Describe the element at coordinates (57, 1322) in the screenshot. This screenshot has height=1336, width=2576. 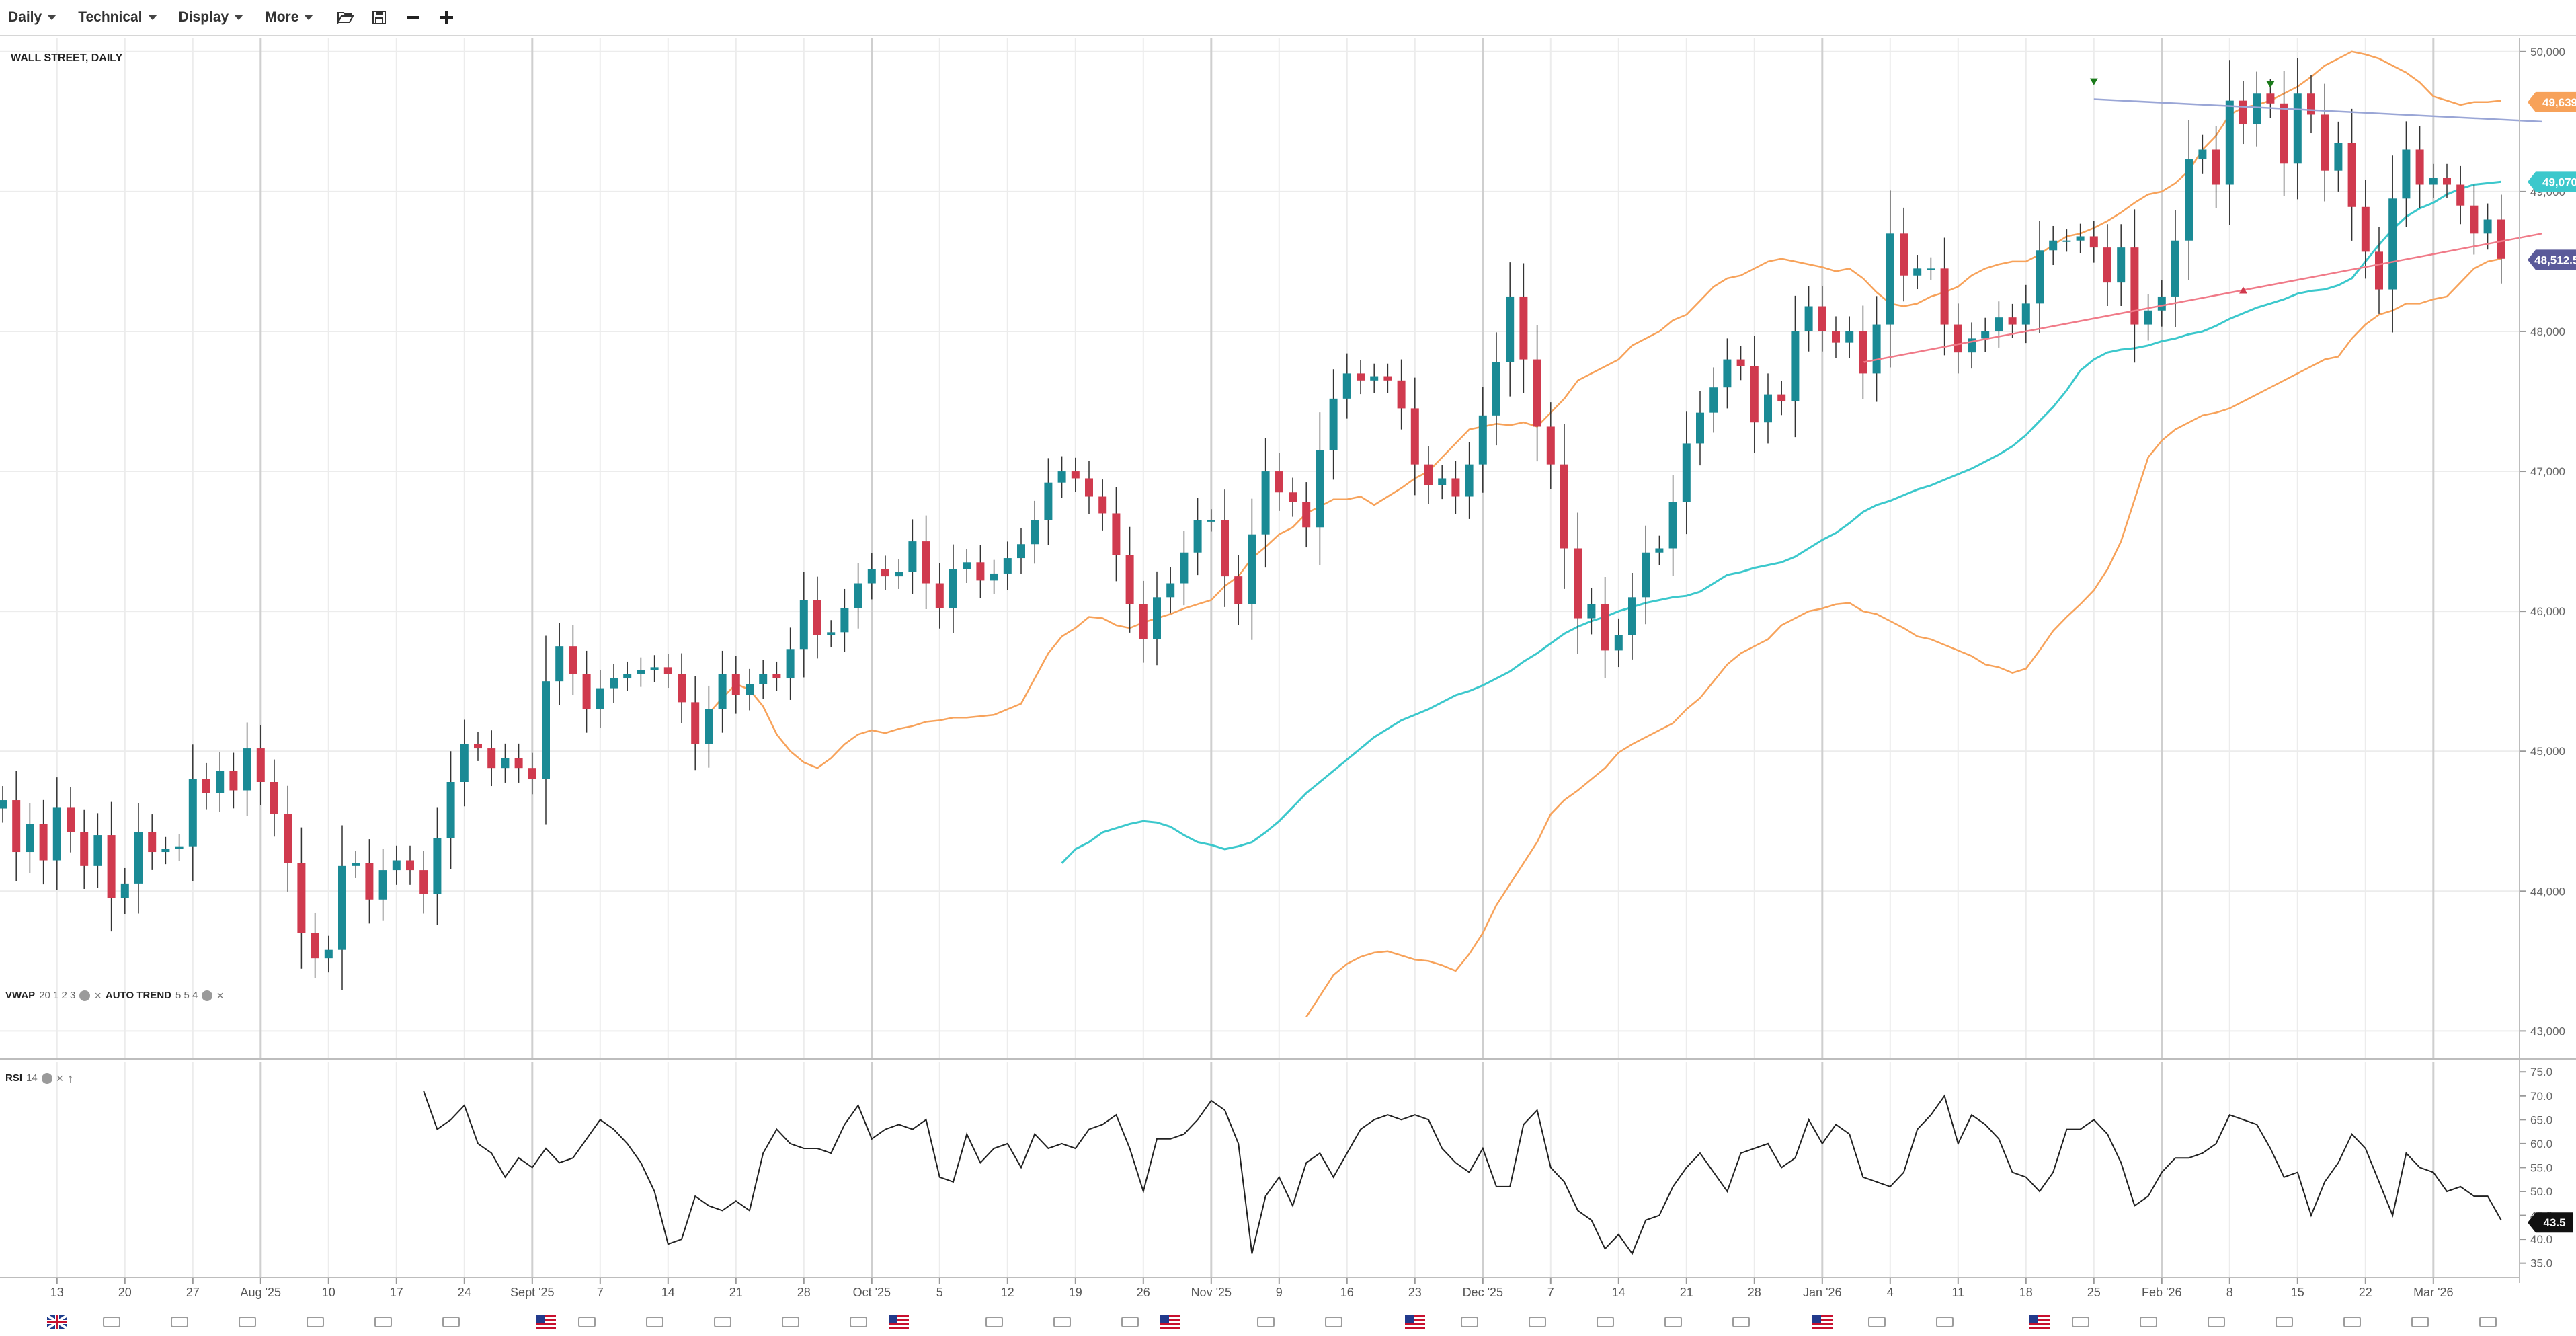
I see `uk-flag-icon` at that location.